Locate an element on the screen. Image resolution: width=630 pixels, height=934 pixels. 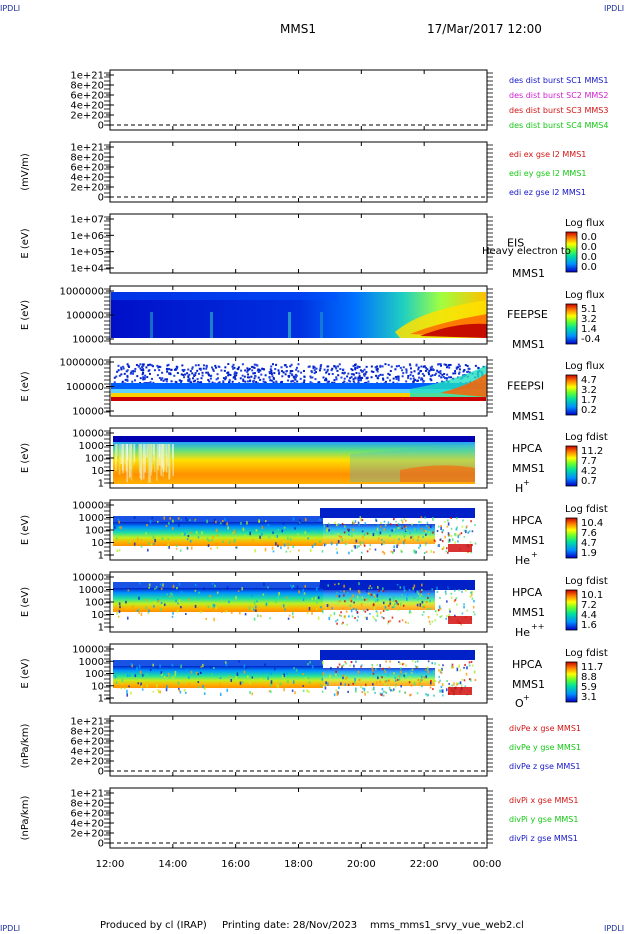
y-tick-label: 10000 is located at coordinates (88, 340).